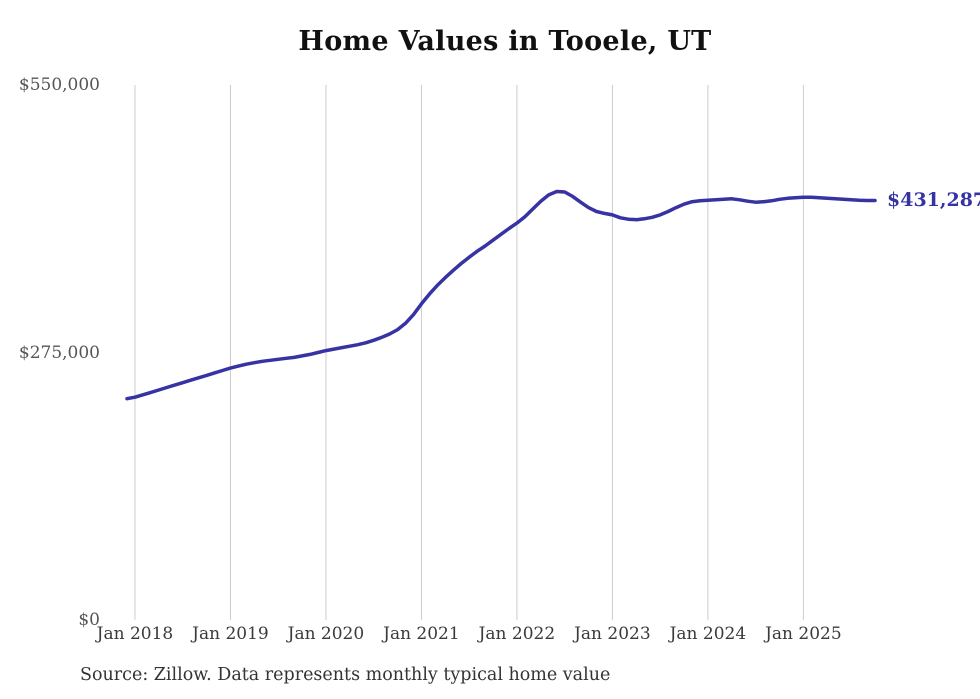  What do you see at coordinates (612, 634) in the screenshot?
I see `x-tick-label: Jan 2023` at bounding box center [612, 634].